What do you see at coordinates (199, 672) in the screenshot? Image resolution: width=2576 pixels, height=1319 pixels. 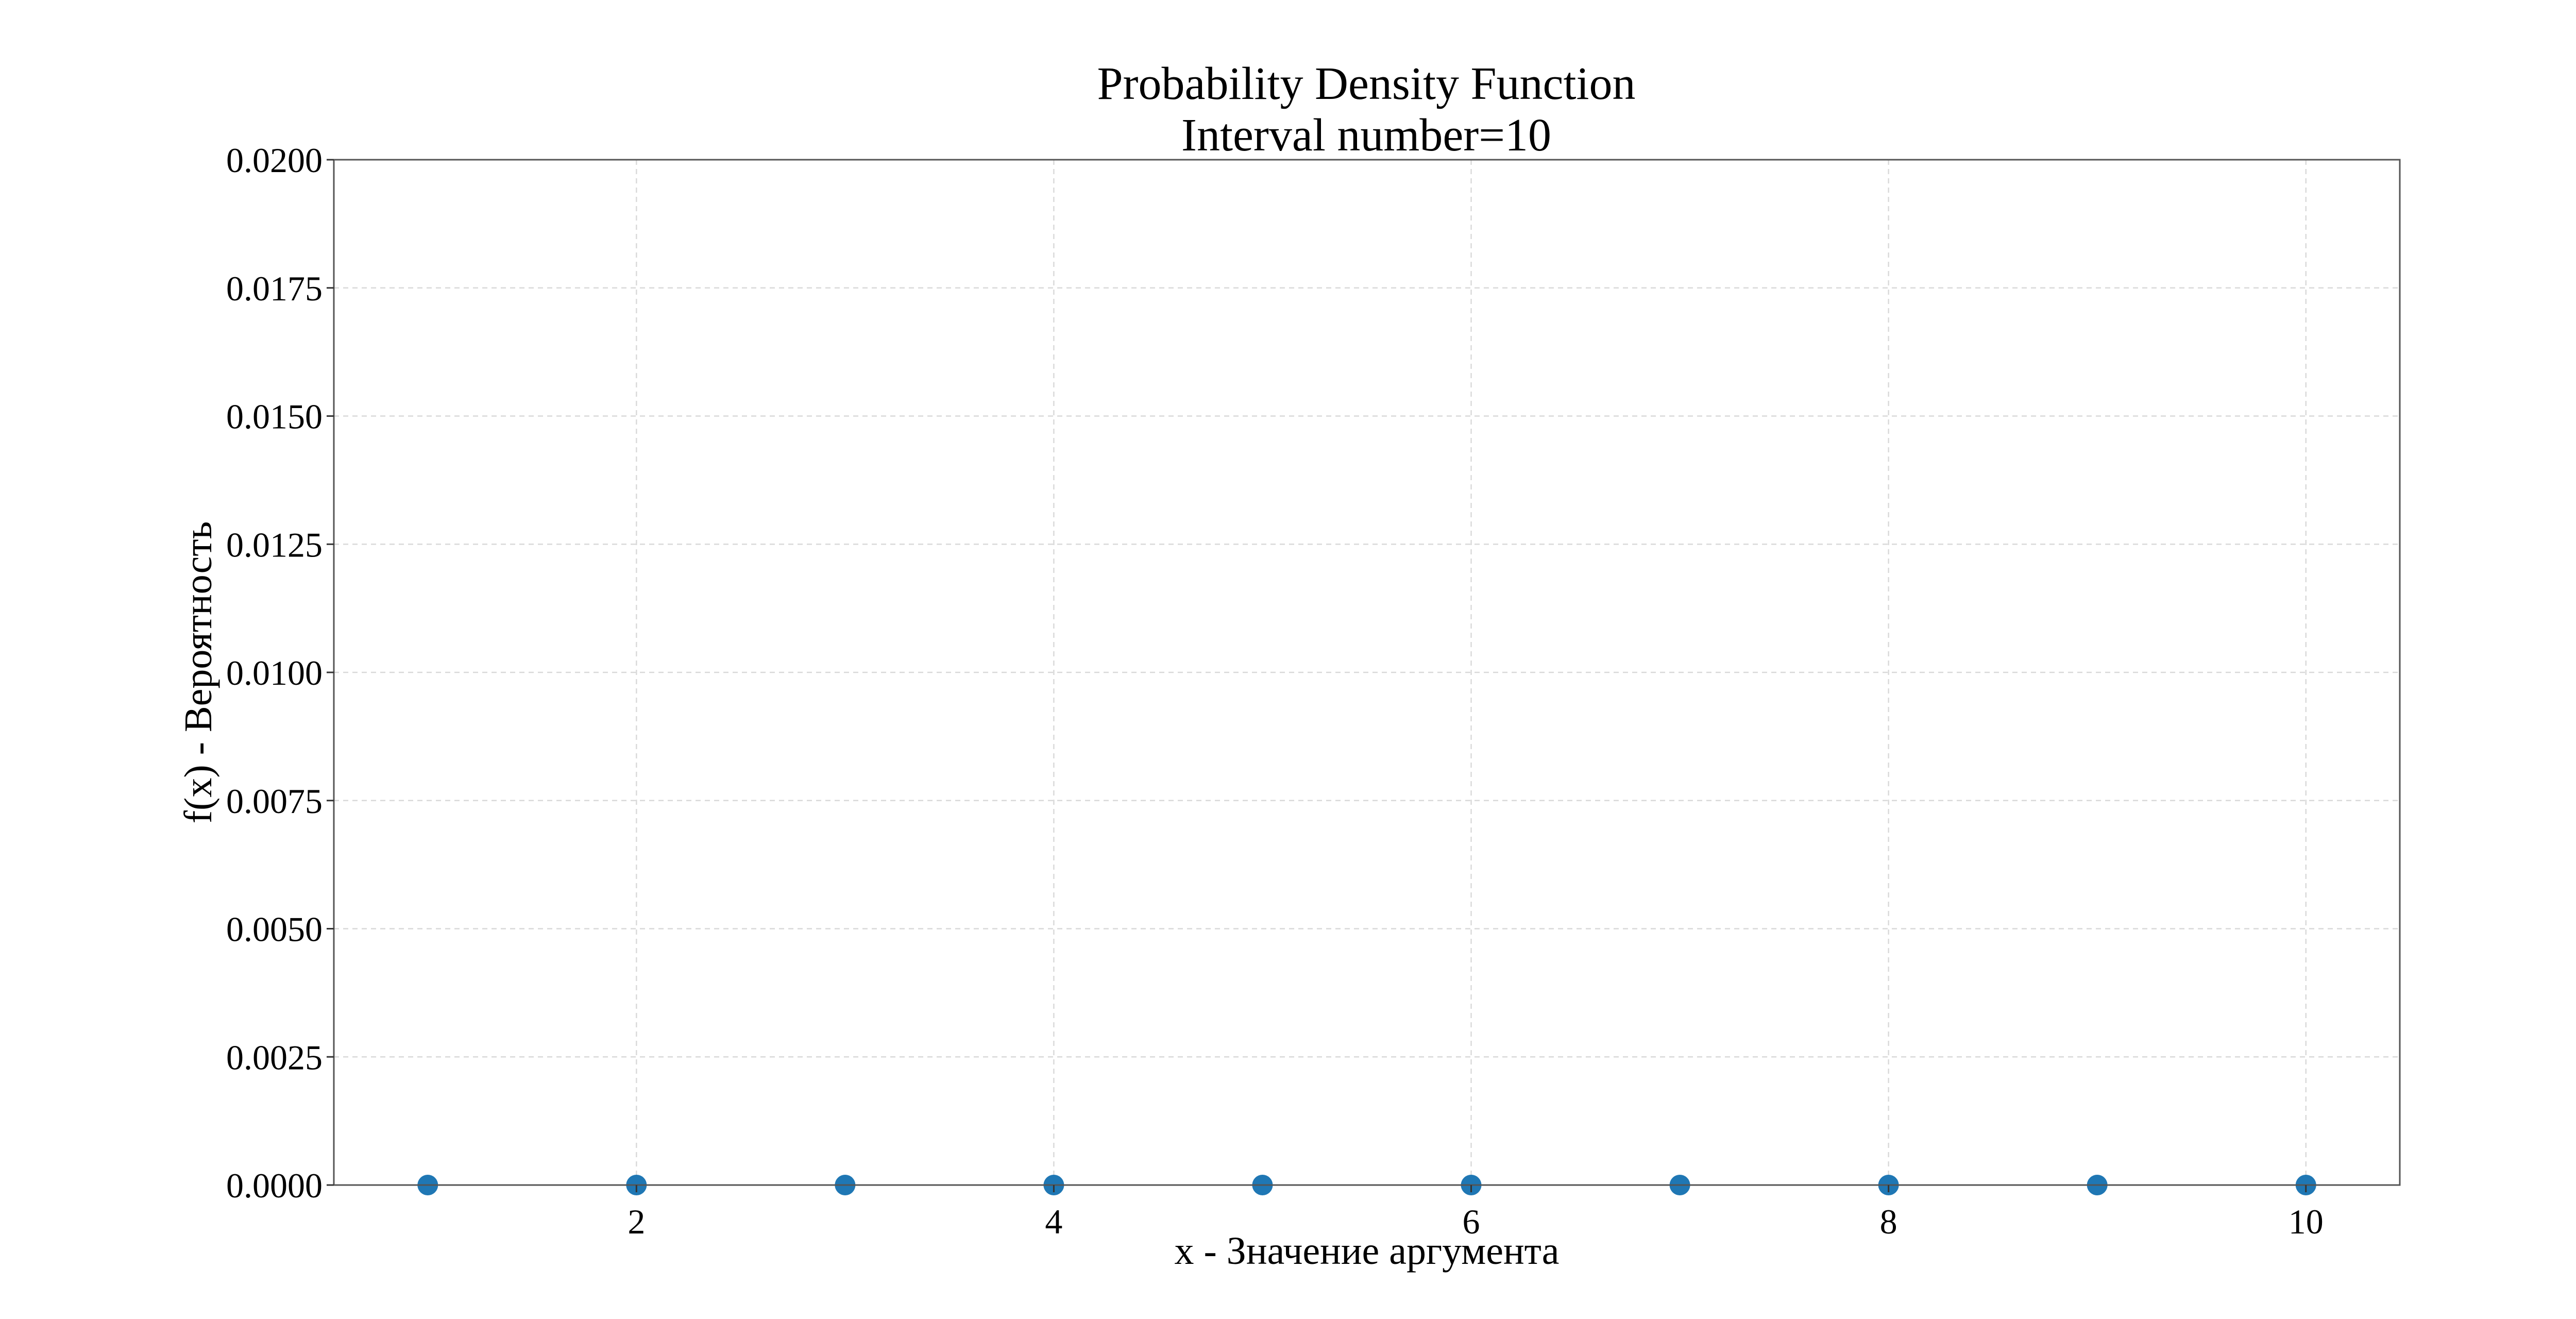 I see `y-axis-label: f(x) - Вероятность` at bounding box center [199, 672].